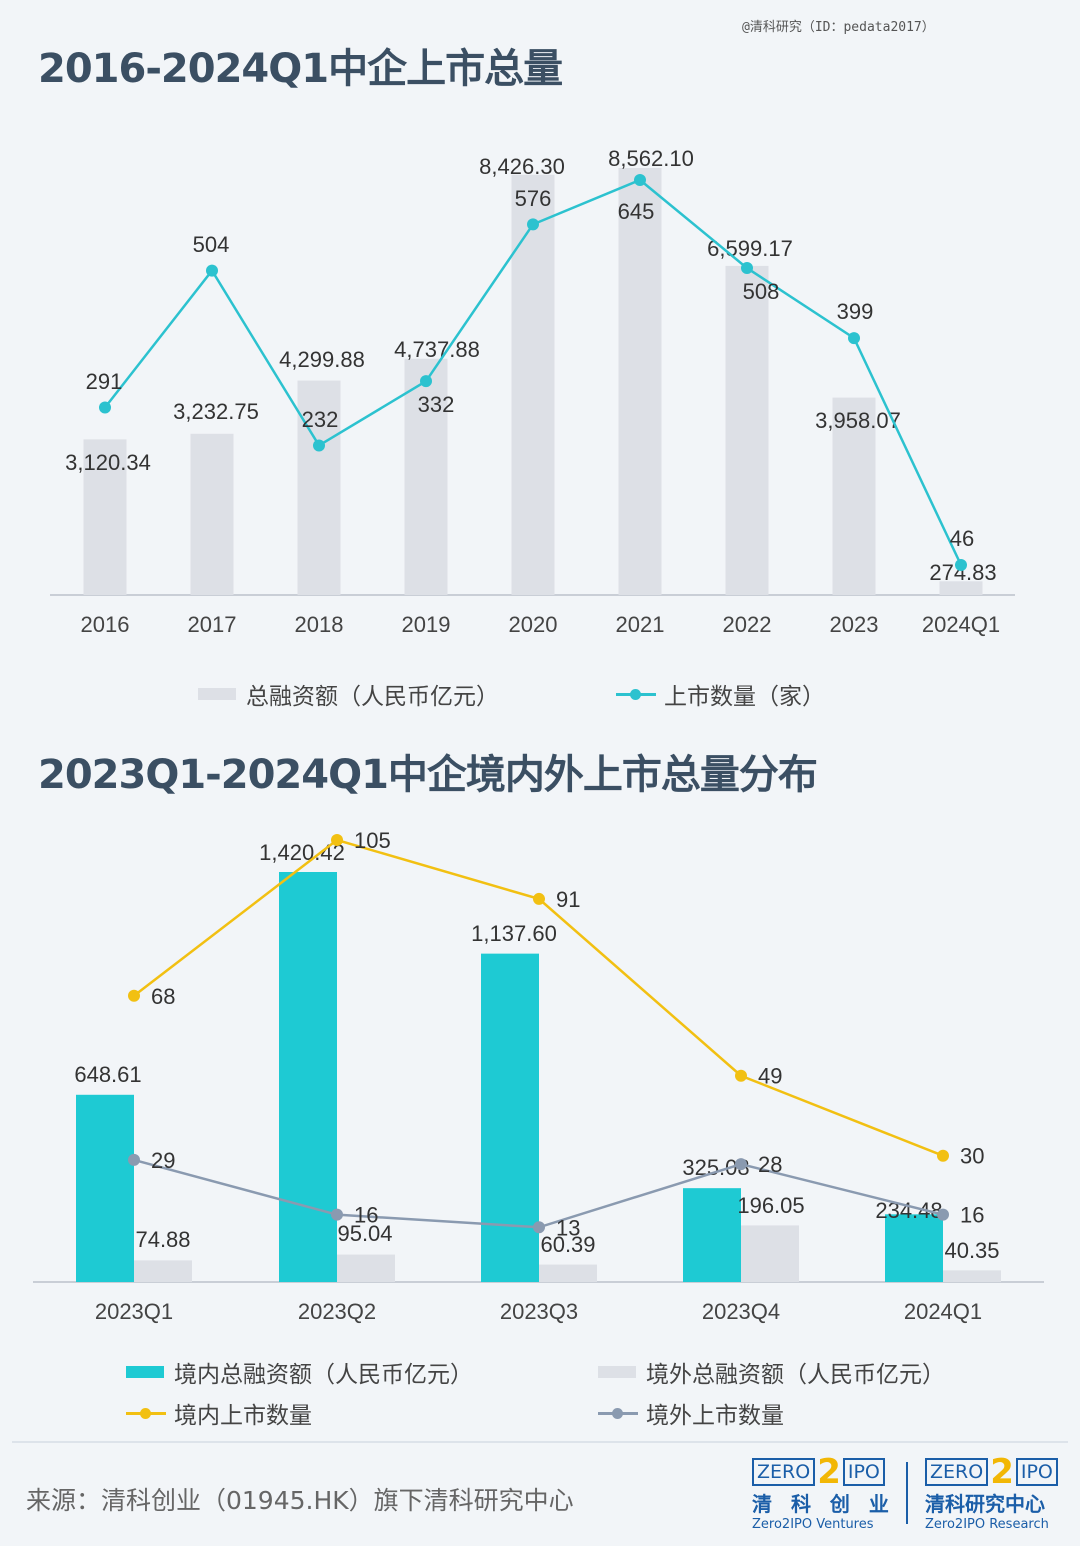 Image resolution: width=1080 pixels, height=1546 pixels. I want to click on logo-en-text: Zero2IPO Ventures, so click(813, 1524).